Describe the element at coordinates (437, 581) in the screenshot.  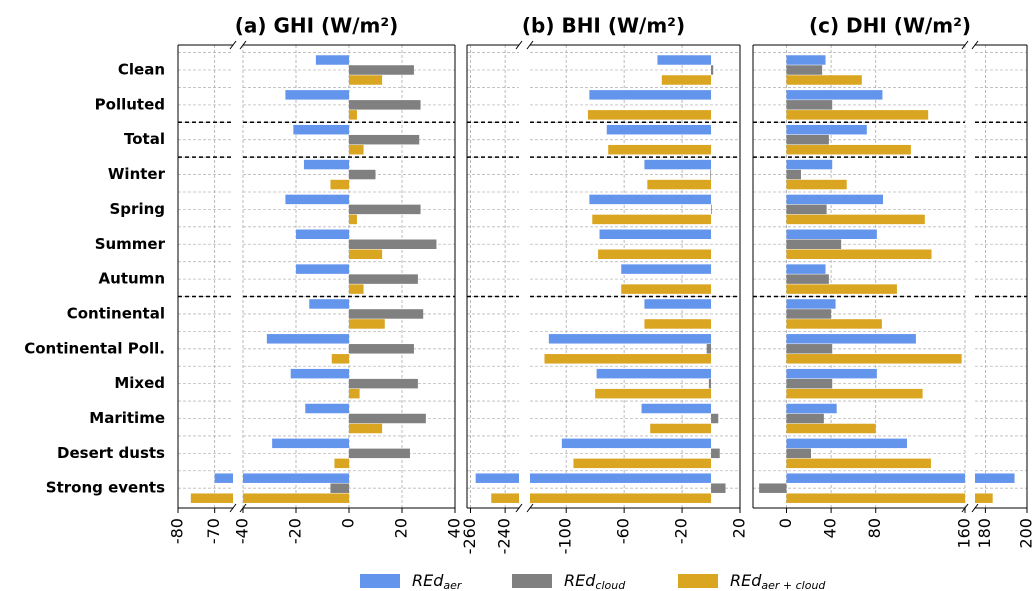
I see `legend-label: REdaer` at that location.